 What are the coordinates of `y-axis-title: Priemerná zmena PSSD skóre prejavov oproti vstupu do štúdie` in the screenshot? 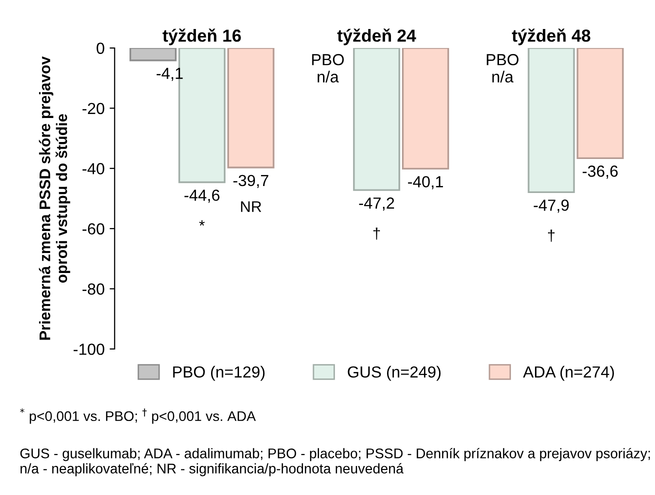 It's located at (54, 198).